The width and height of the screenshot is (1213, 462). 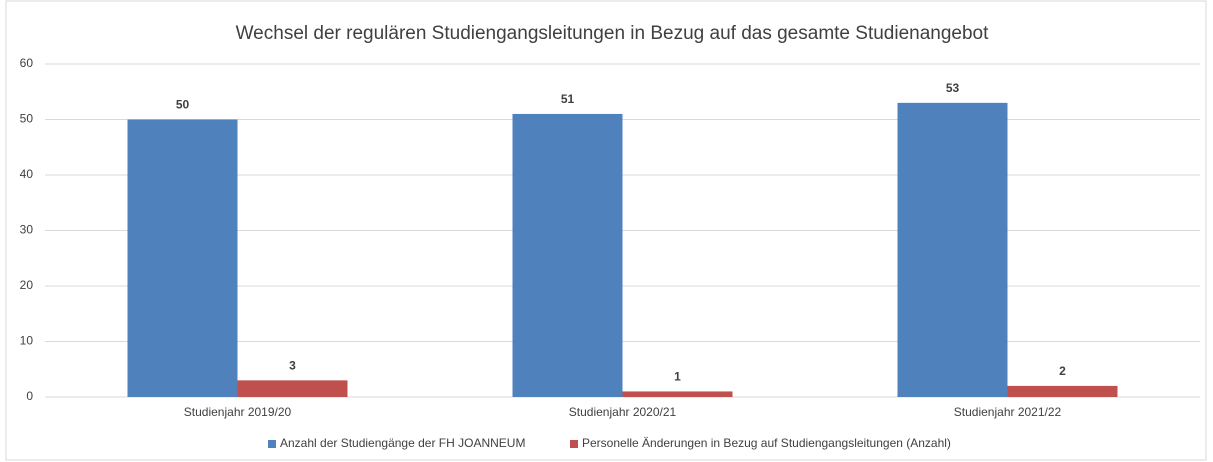 I want to click on y-tick-label: 40, so click(x=27, y=174).